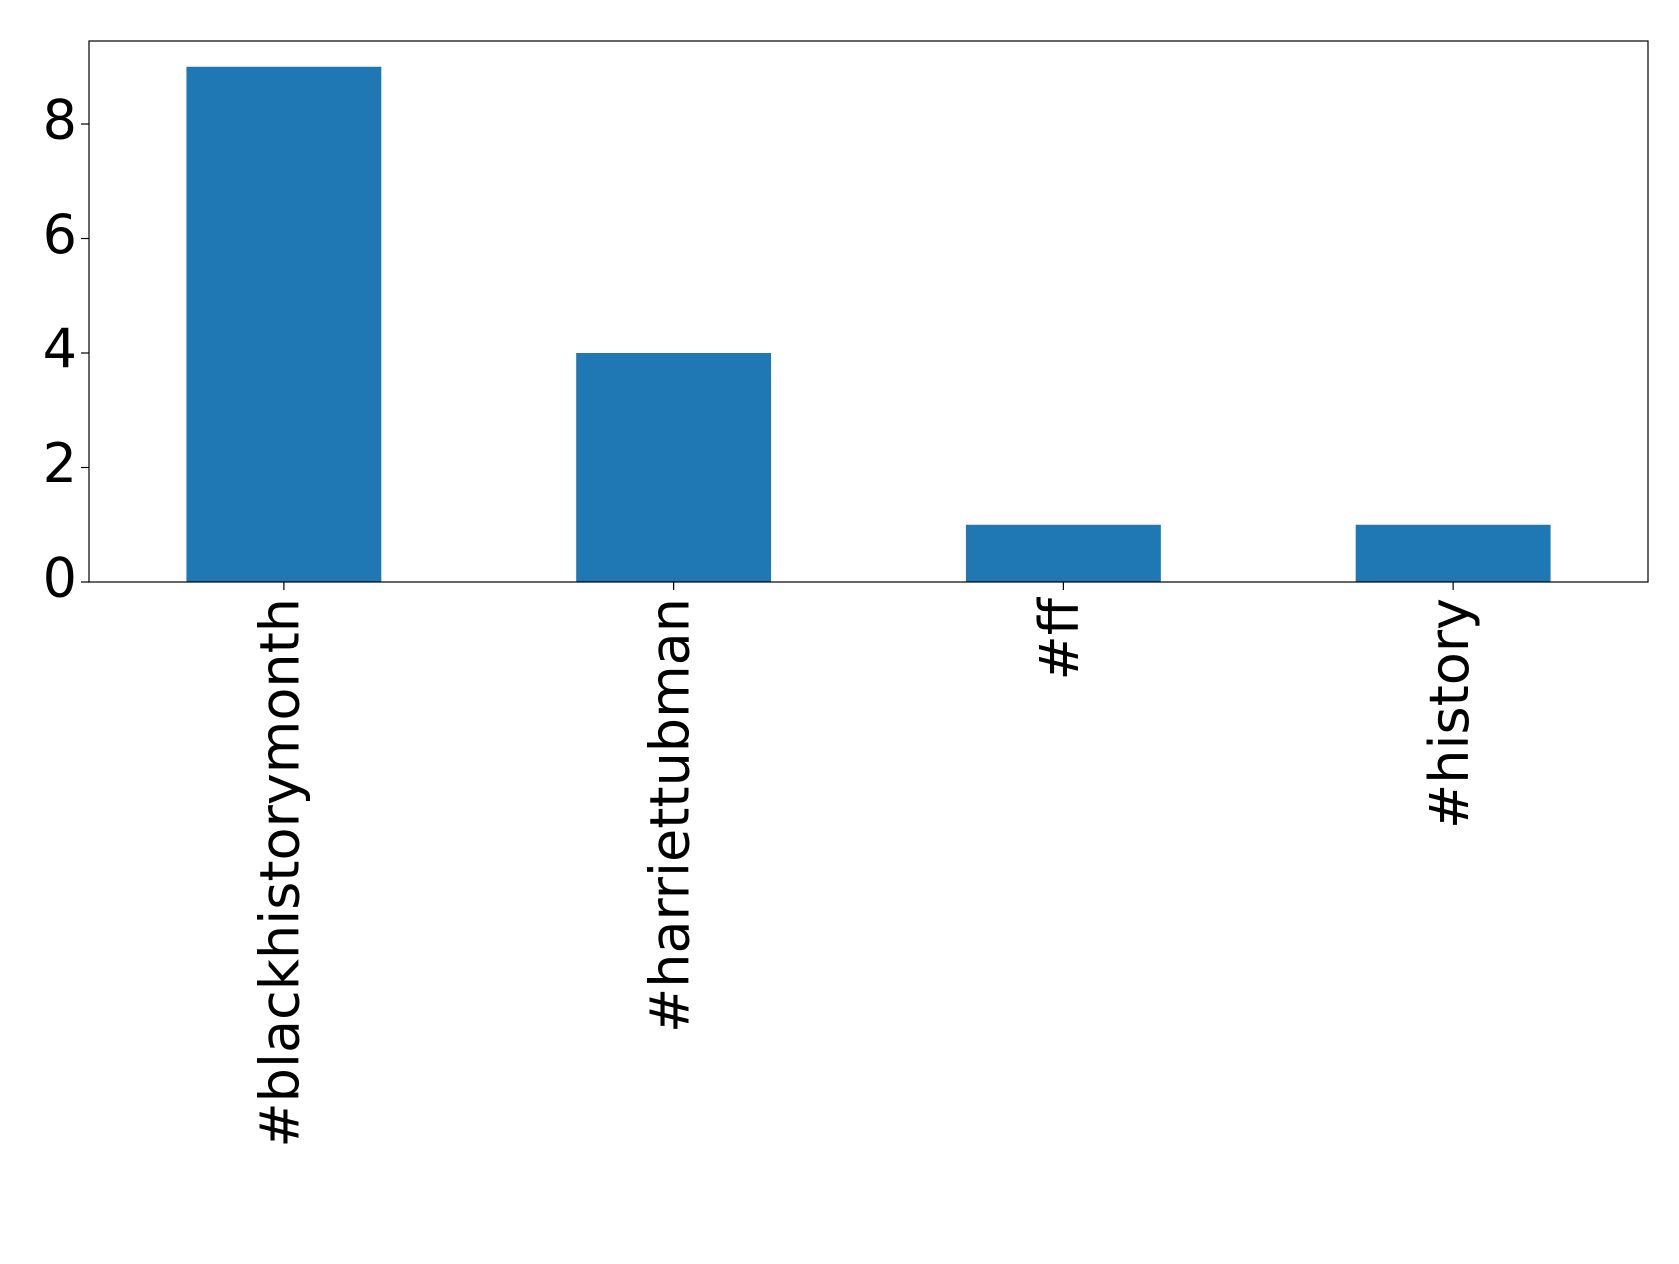 The width and height of the screenshot is (1679, 1264). What do you see at coordinates (60, 578) in the screenshot?
I see `y-tick-label: 0` at bounding box center [60, 578].